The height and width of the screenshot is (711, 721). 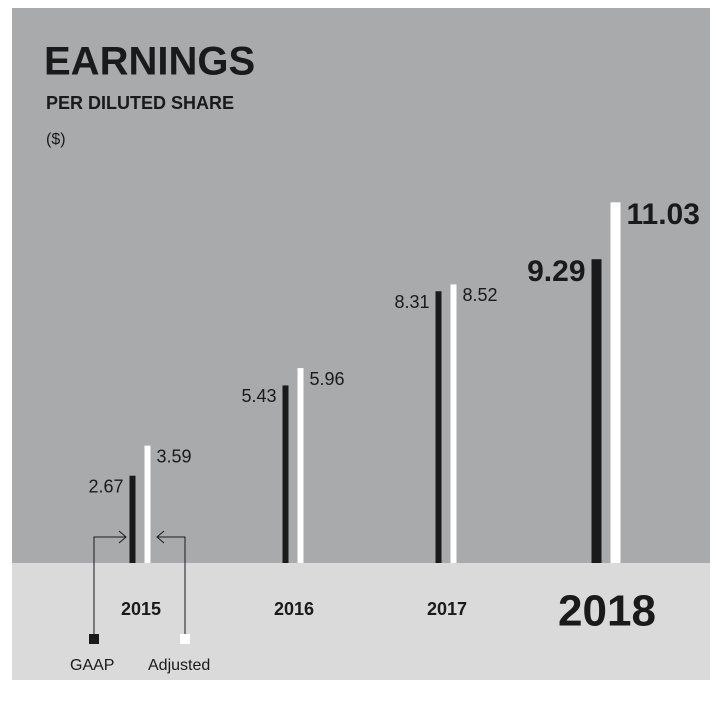 What do you see at coordinates (179, 665) in the screenshot?
I see `legend-label: Adjusted` at bounding box center [179, 665].